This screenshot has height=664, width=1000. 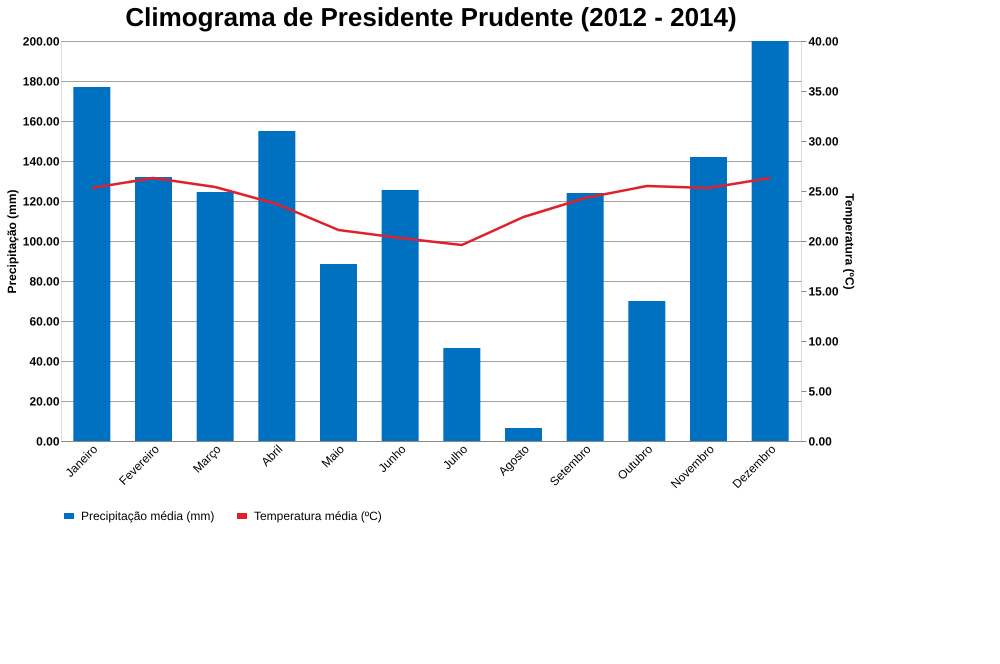 What do you see at coordinates (823, 341) in the screenshot?
I see `y2-tick-label: 10.00` at bounding box center [823, 341].